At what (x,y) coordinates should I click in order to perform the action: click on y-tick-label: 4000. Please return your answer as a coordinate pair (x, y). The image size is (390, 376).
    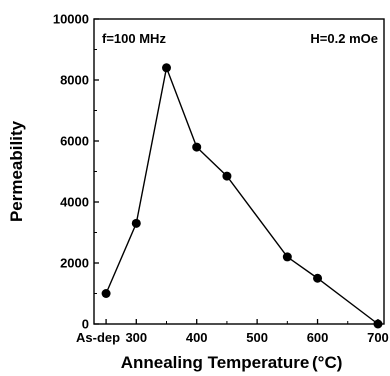
    Looking at the image, I should click on (74, 202).